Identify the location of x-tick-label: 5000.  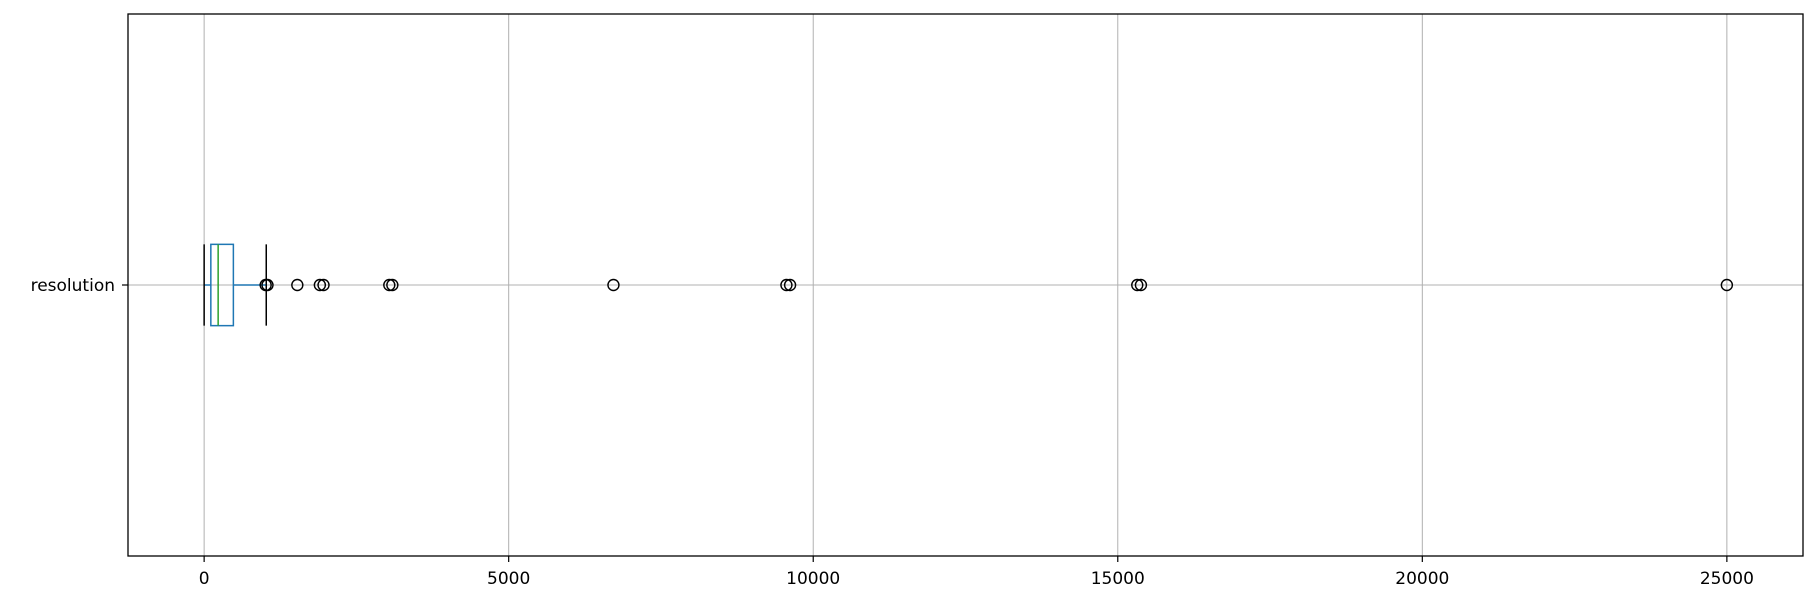
(508, 579).